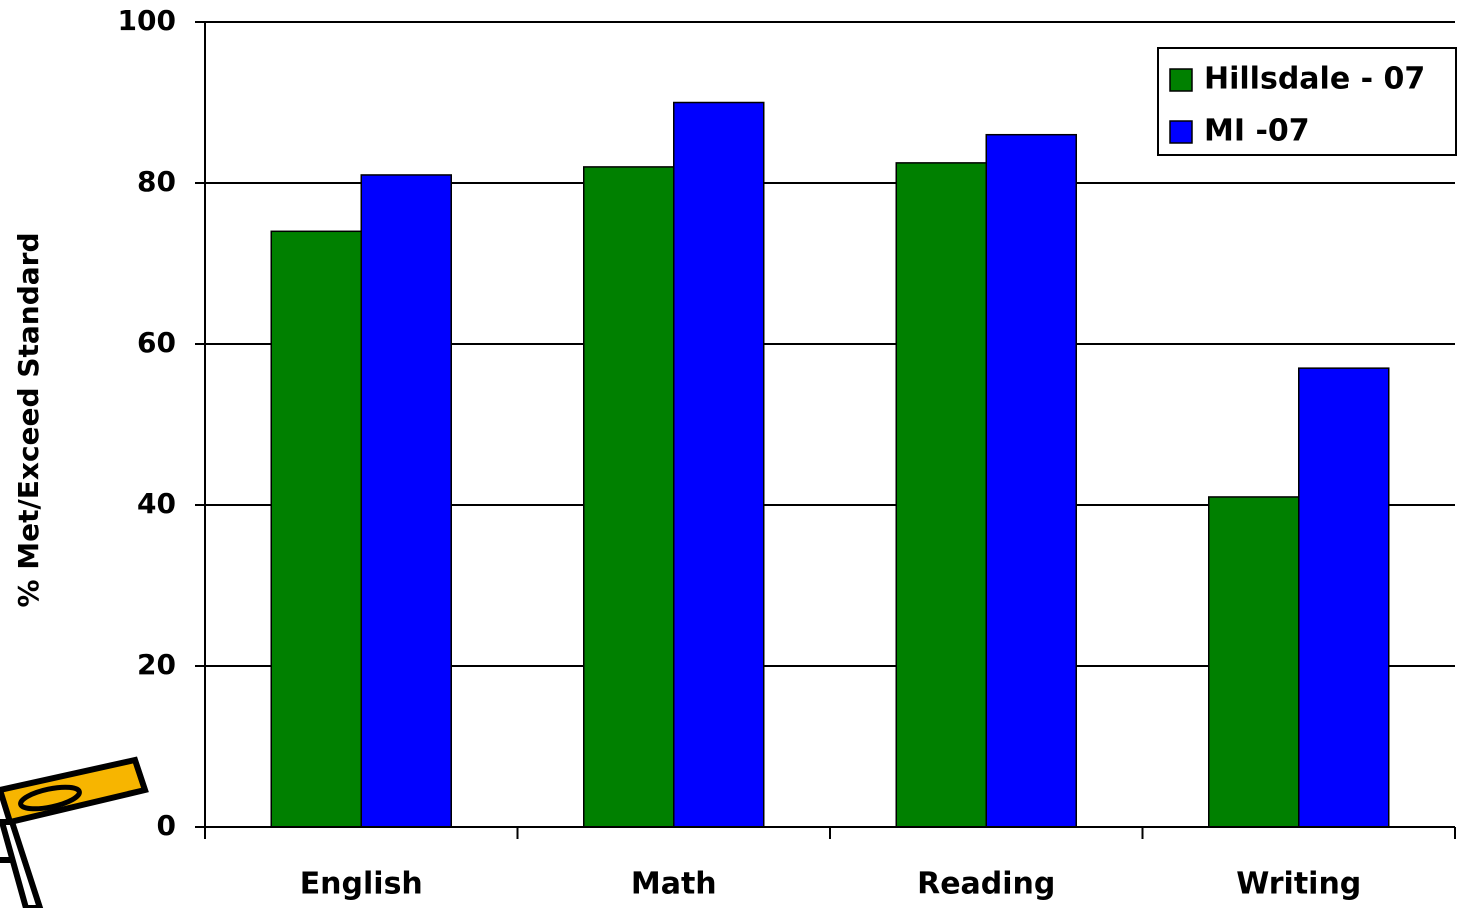 The height and width of the screenshot is (908, 1457). Describe the element at coordinates (986, 884) in the screenshot. I see `x-tick-label: Reading` at that location.